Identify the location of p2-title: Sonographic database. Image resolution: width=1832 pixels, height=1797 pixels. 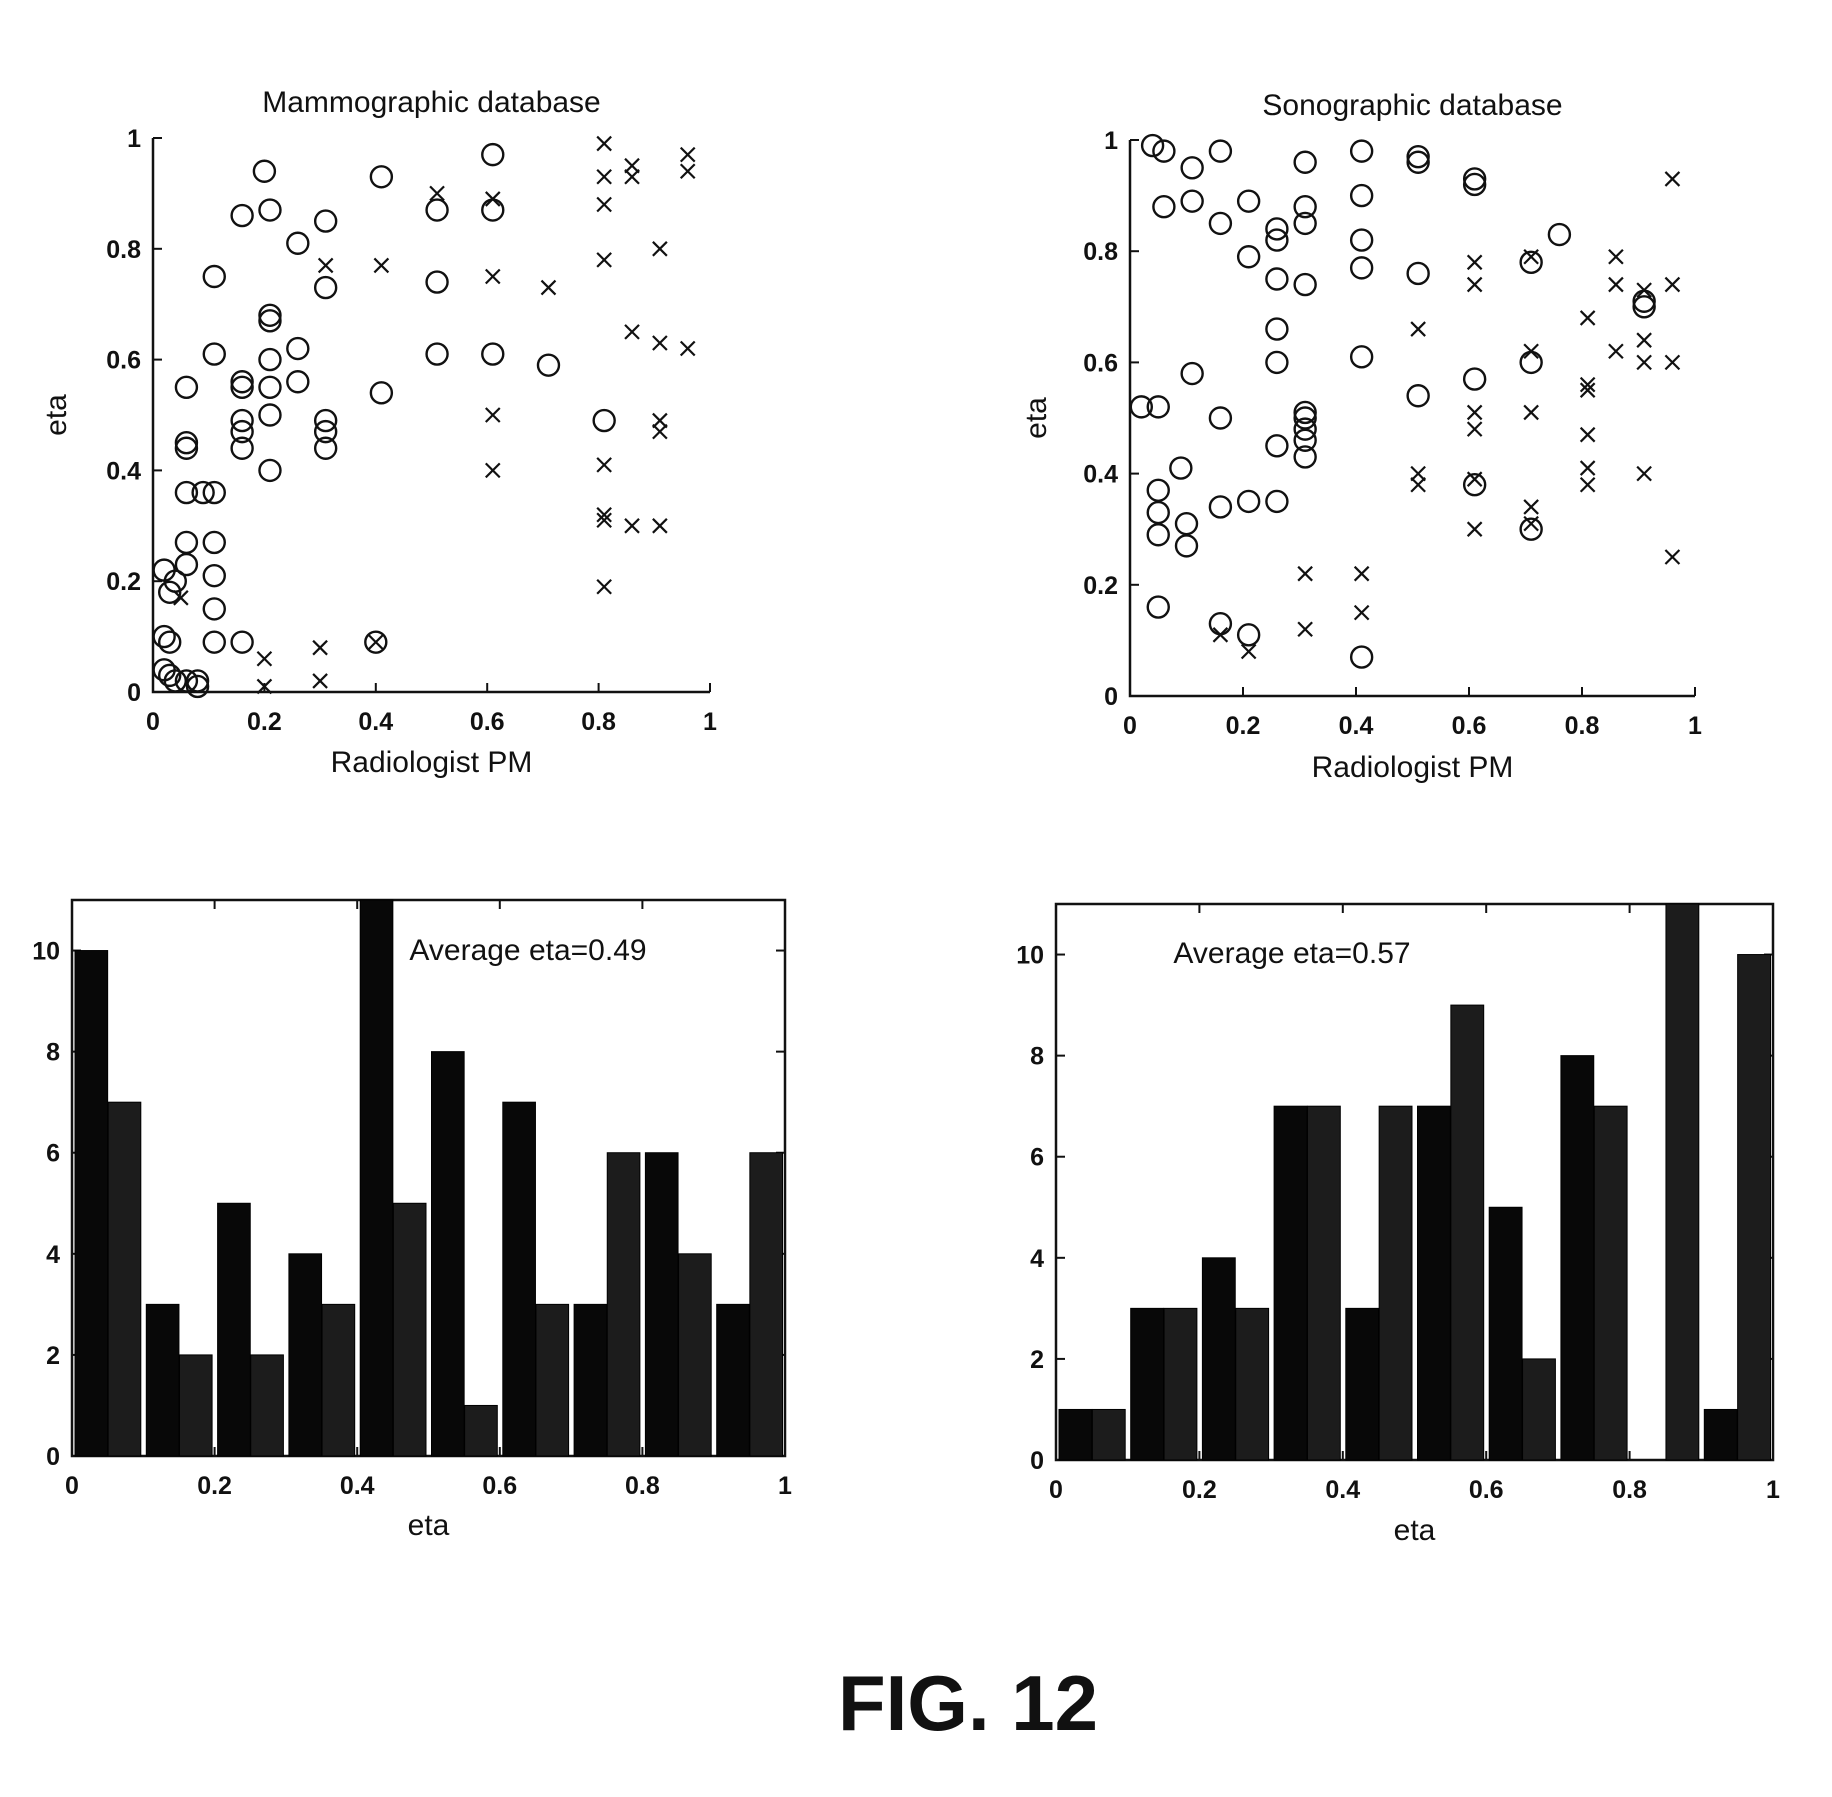
(1412, 105).